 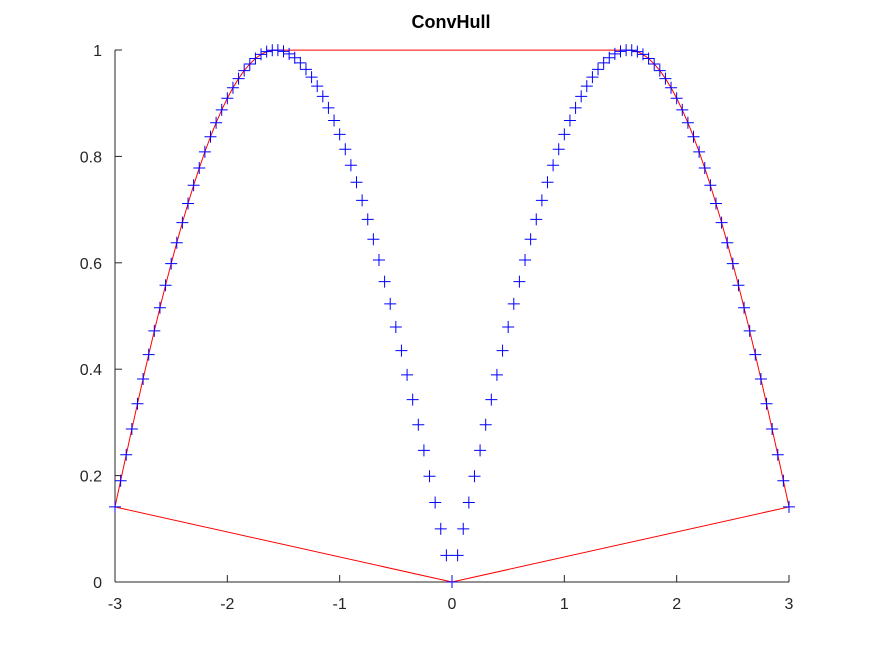 What do you see at coordinates (789, 604) in the screenshot?
I see `x-tick-label: 3` at bounding box center [789, 604].